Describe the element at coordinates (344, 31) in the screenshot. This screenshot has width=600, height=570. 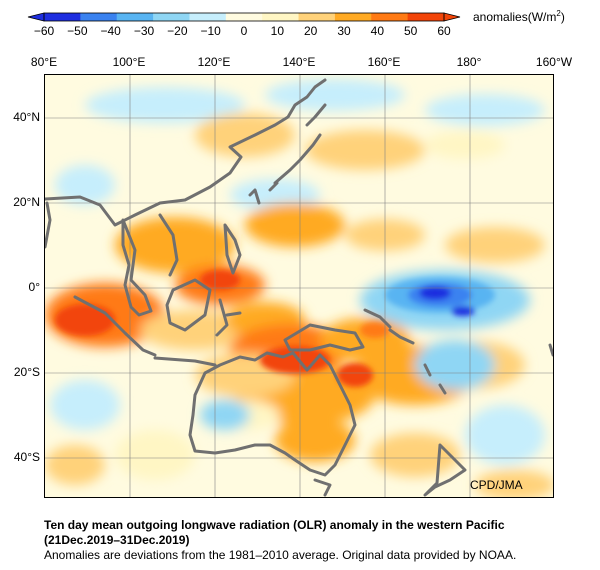
I see `colorbar-tick-label: 30` at that location.